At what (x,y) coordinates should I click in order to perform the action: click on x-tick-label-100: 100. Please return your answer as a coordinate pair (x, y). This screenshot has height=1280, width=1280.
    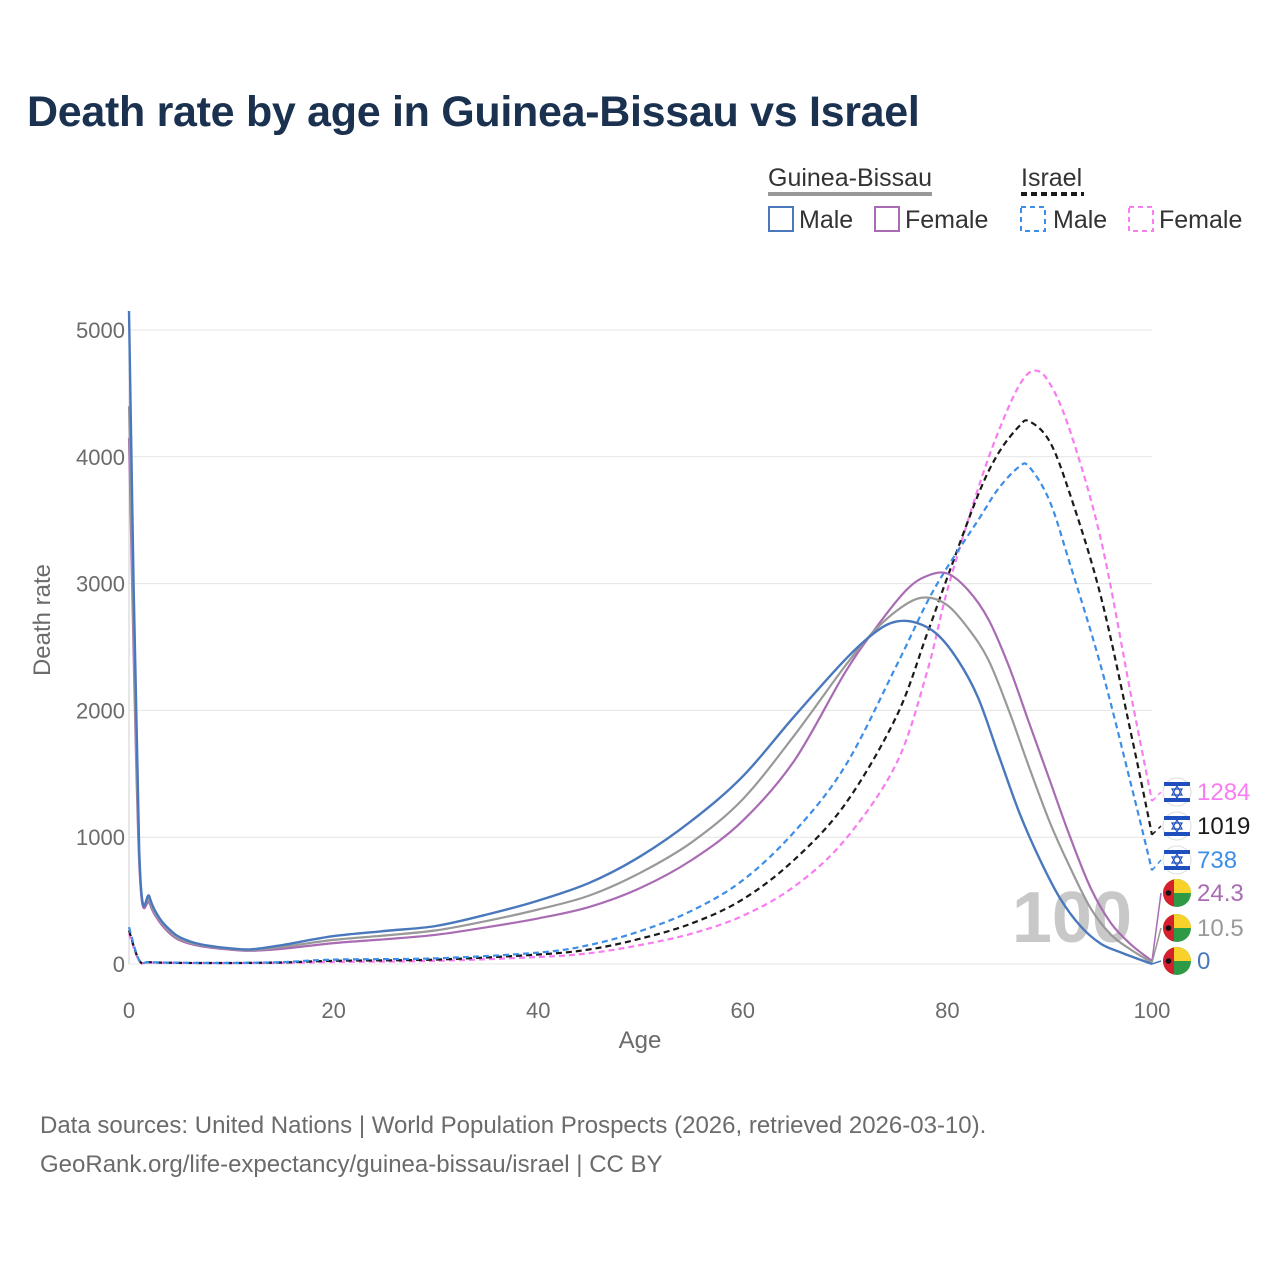
    Looking at the image, I should click on (1152, 1010).